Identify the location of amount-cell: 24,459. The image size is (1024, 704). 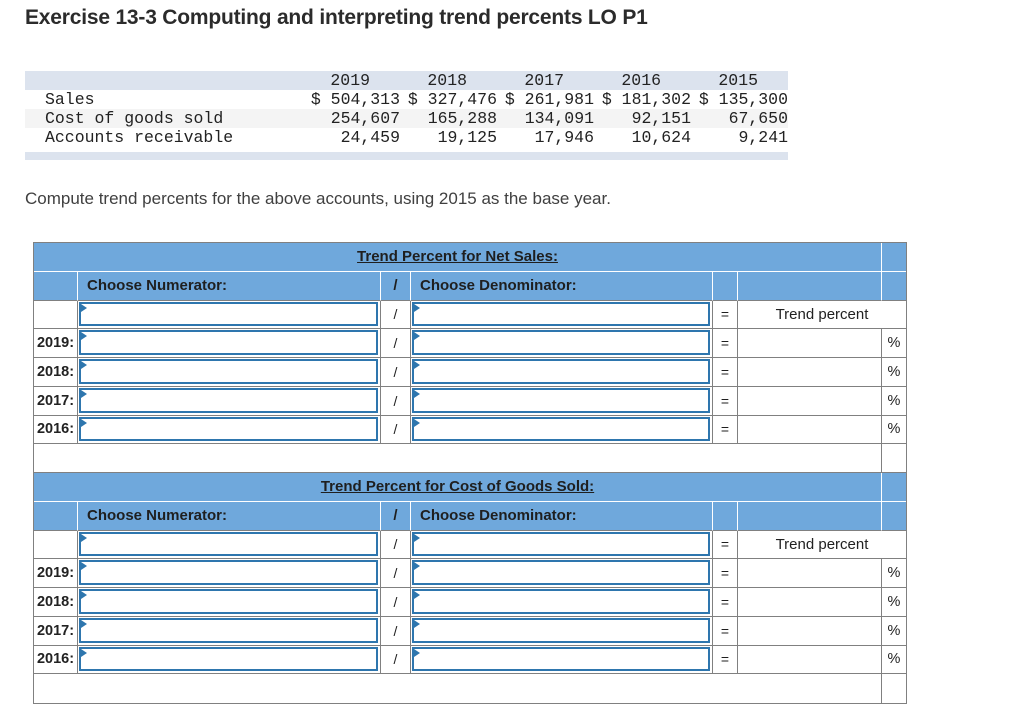
(370, 137).